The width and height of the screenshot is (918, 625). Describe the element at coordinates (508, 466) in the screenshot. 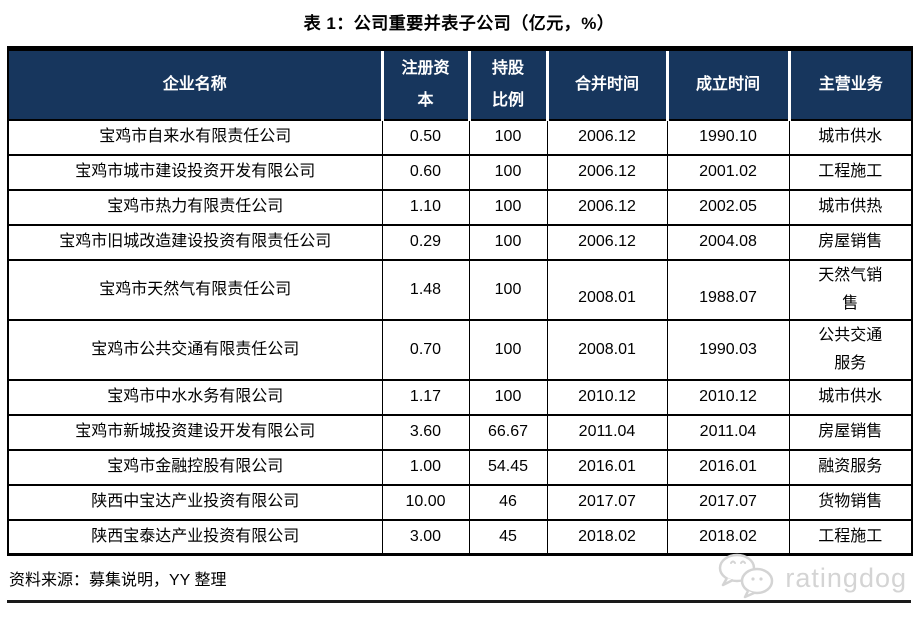

I see `table-cell: 54.45` at that location.